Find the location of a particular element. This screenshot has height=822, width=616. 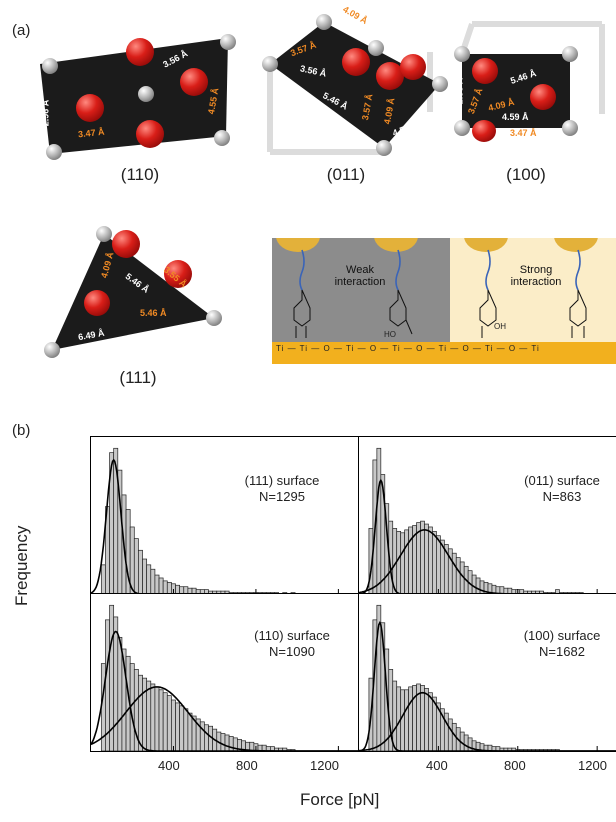

histogram-100: (100) surface N=1682 is located at coordinates (487, 672).